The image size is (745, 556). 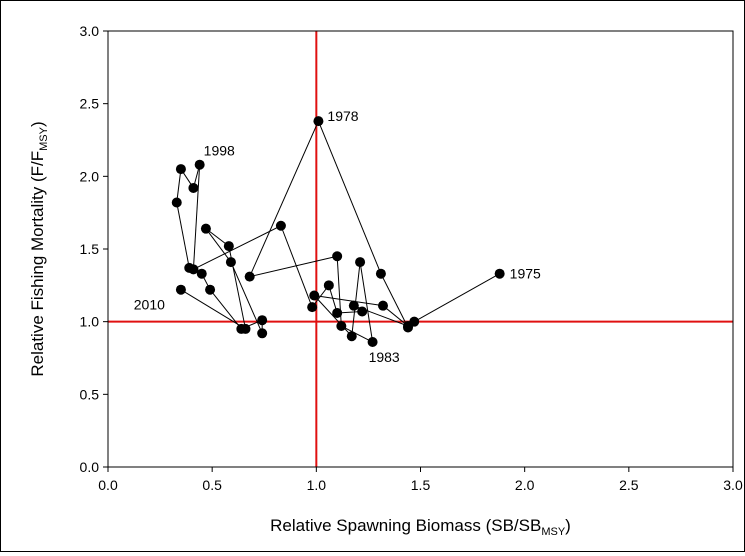 I want to click on y-axis-title-main: Relative Fishing Mortality (F/F, so click(x=37, y=264).